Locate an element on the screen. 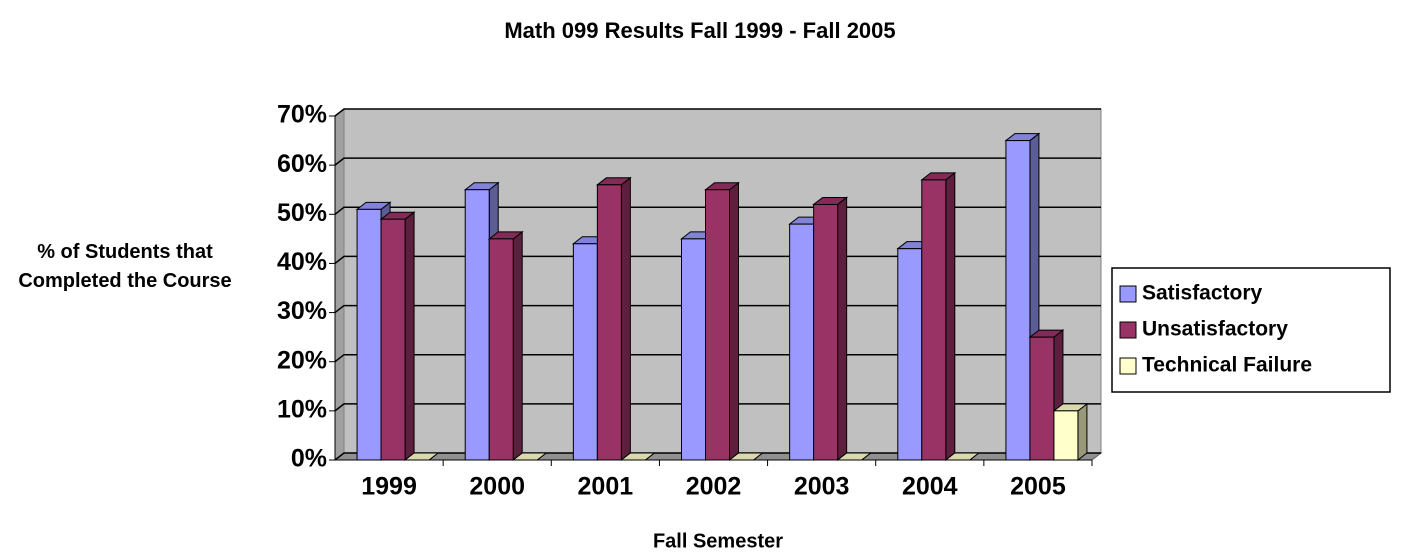 Image resolution: width=1402 pixels, height=556 pixels. legend-label: Satisfactory is located at coordinates (1202, 293).